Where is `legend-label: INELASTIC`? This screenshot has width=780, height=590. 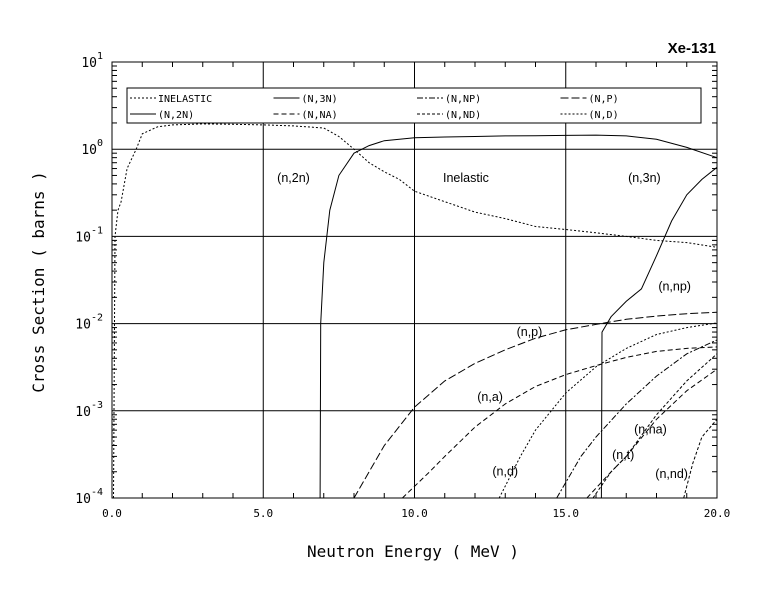 legend-label: INELASTIC is located at coordinates (185, 99).